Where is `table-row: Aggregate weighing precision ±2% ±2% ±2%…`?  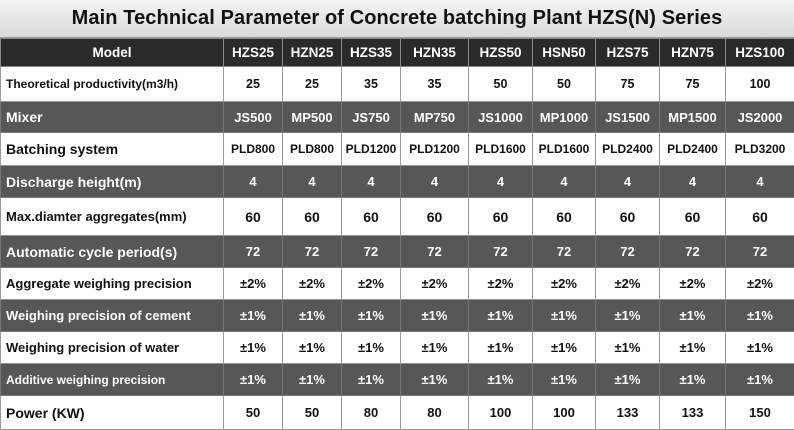 table-row: Aggregate weighing precision ±2% ±2% ±2%… is located at coordinates (397, 284).